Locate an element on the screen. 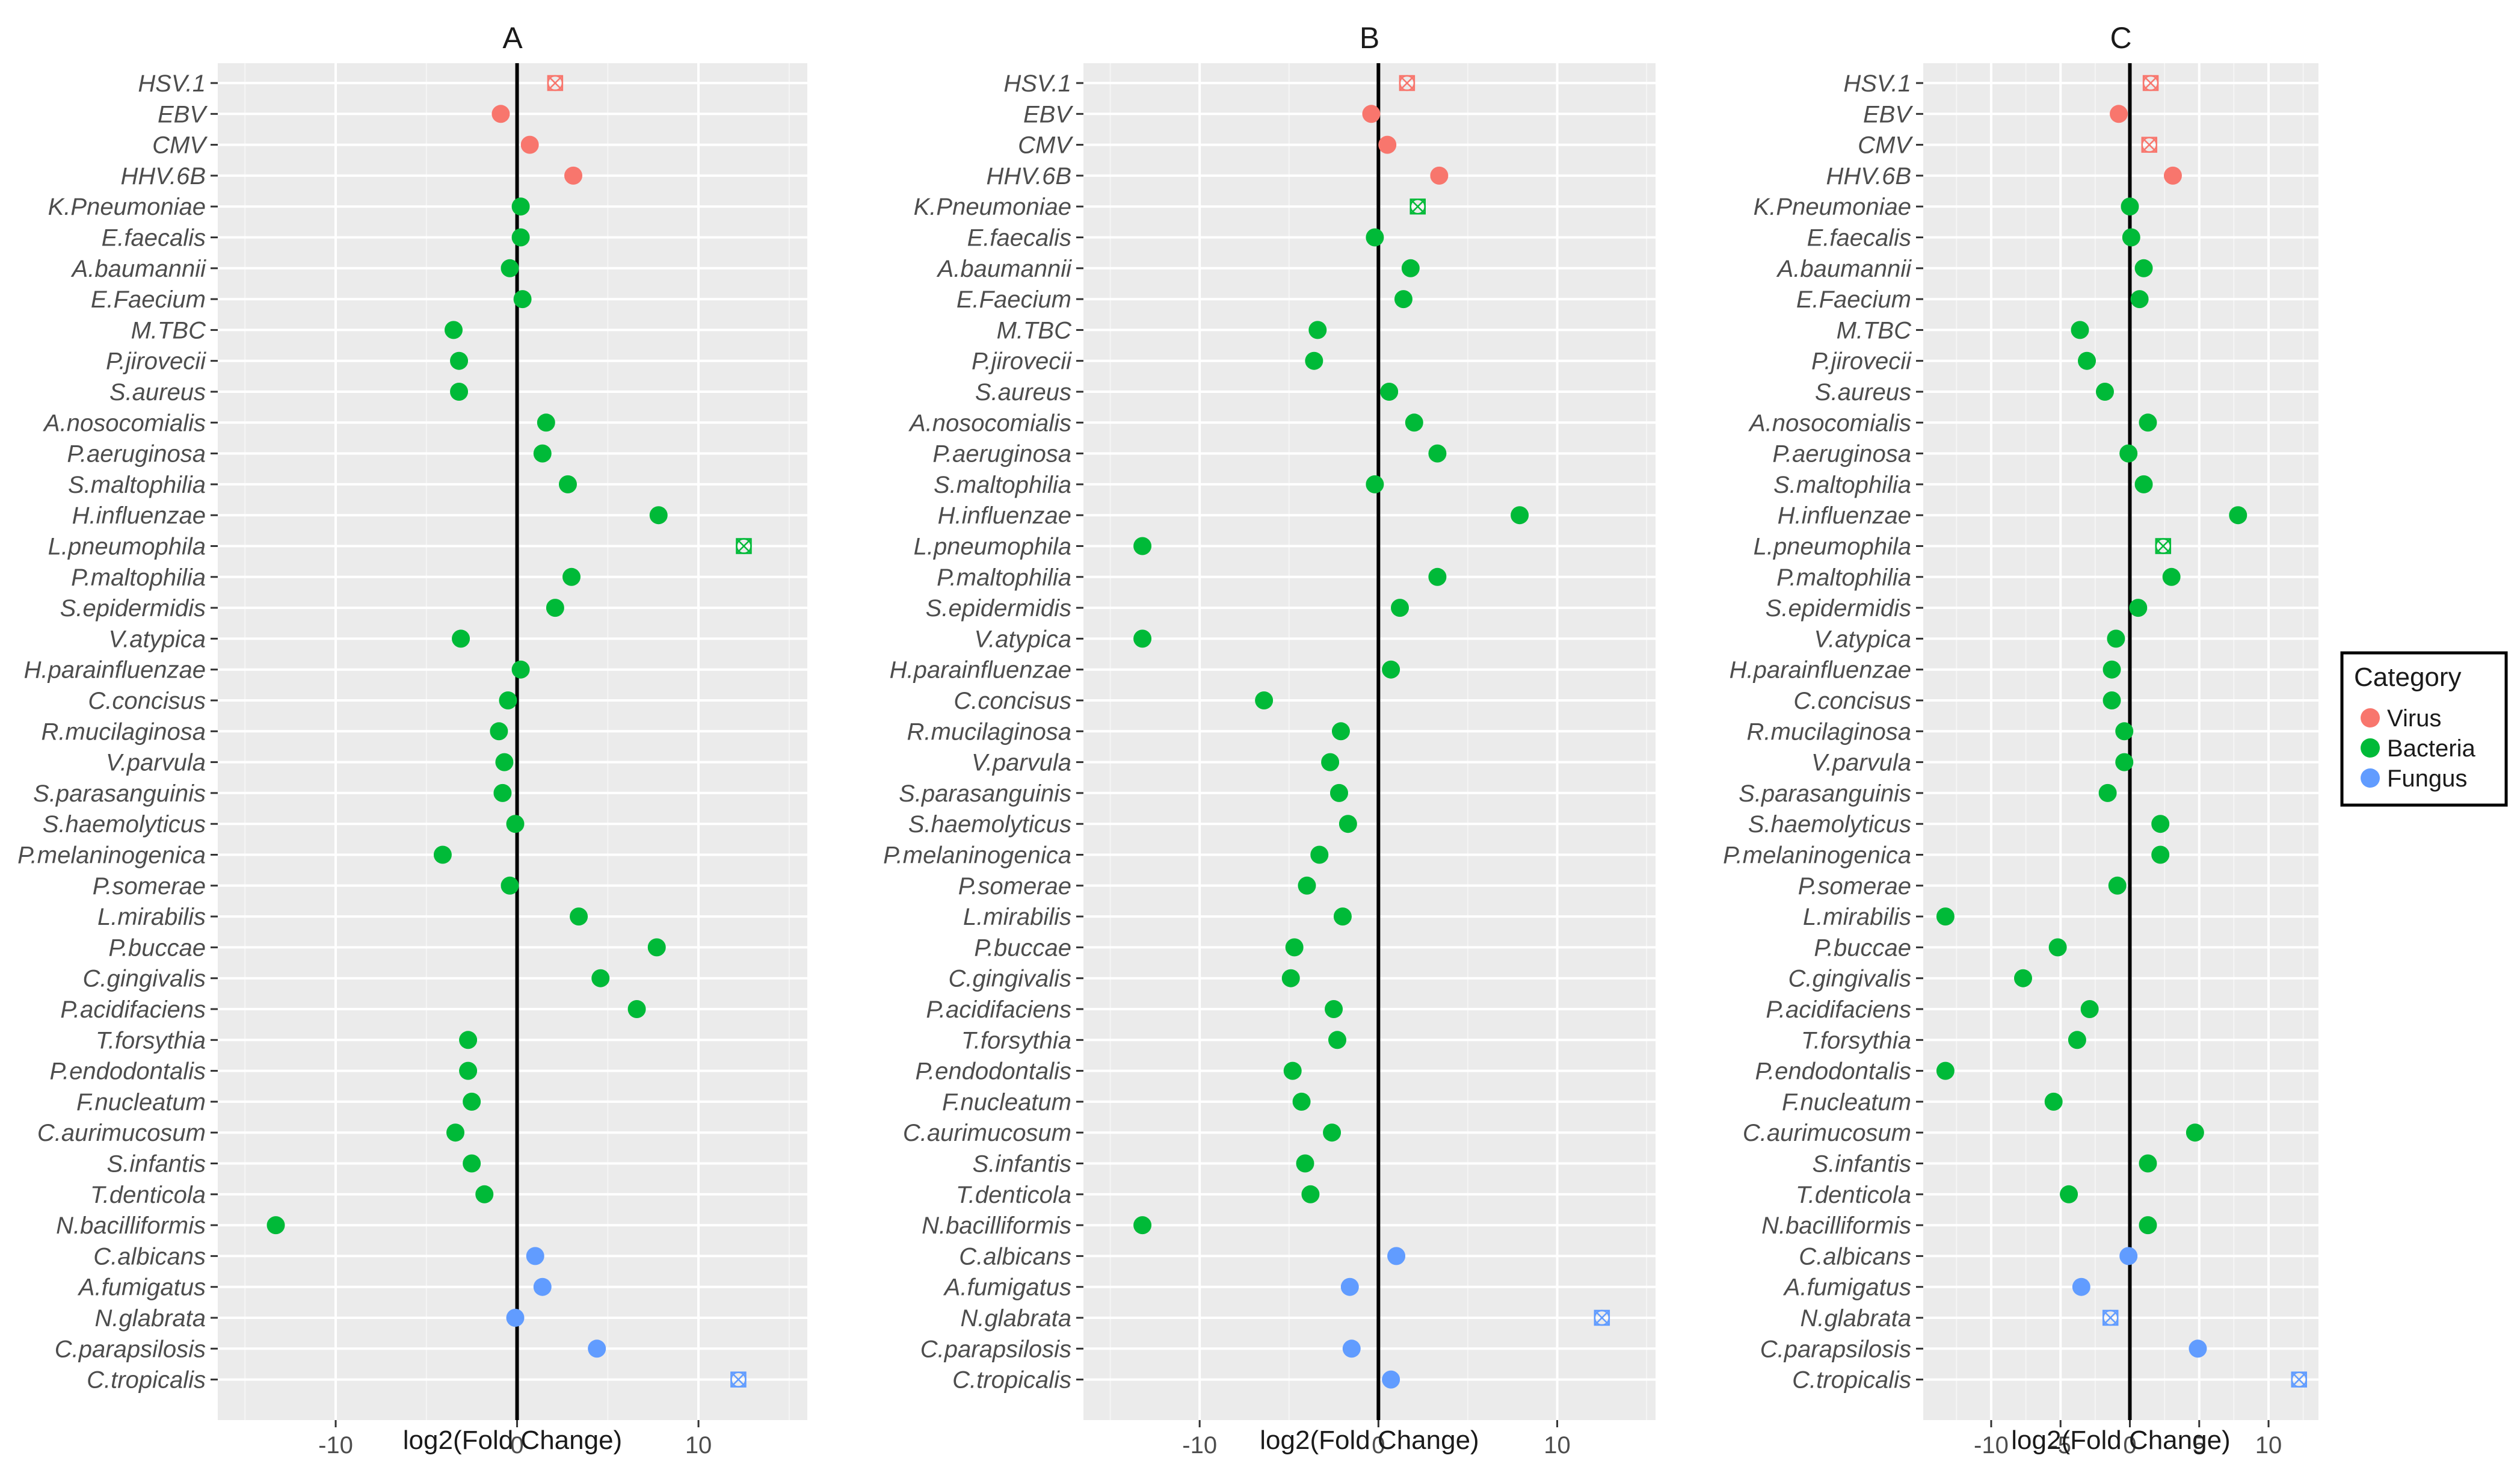  species-label: H.parainfluenzae is located at coordinates (1820, 670).